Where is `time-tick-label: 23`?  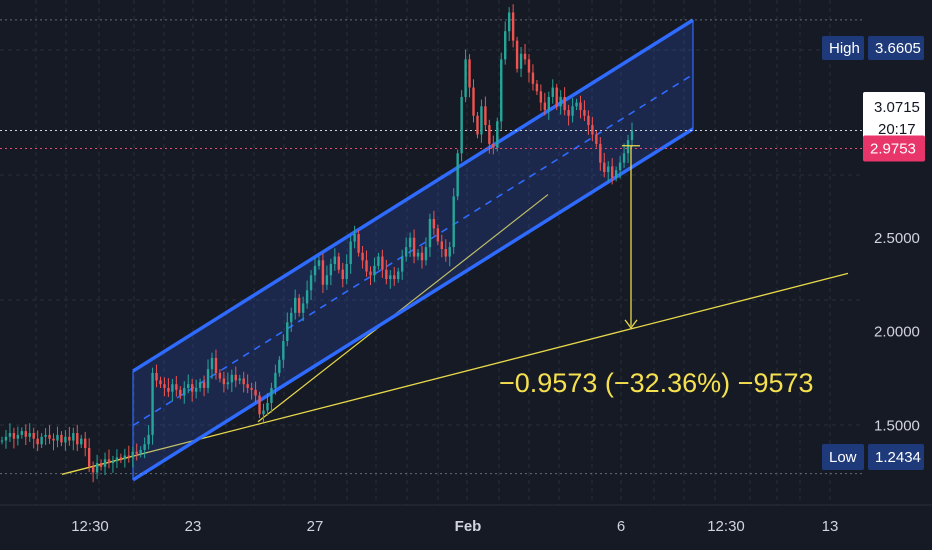
time-tick-label: 23 is located at coordinates (193, 526).